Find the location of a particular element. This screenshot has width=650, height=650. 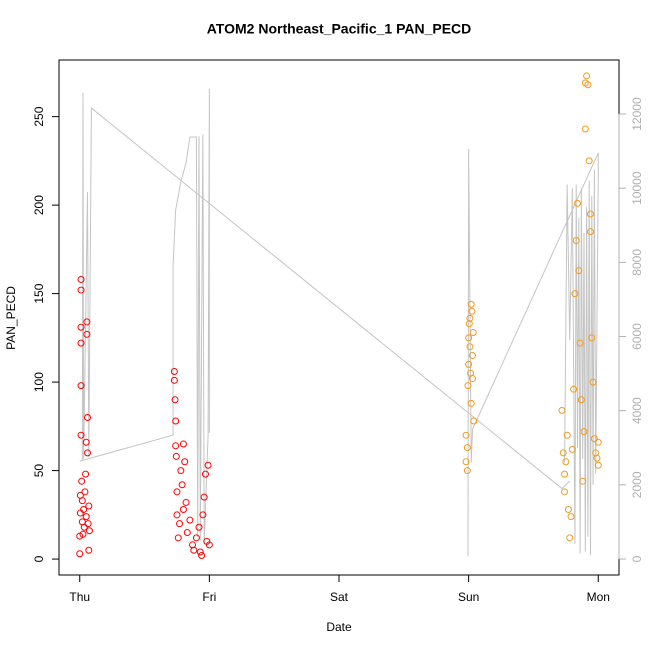

y-tick-label: 250 is located at coordinates (39, 116).